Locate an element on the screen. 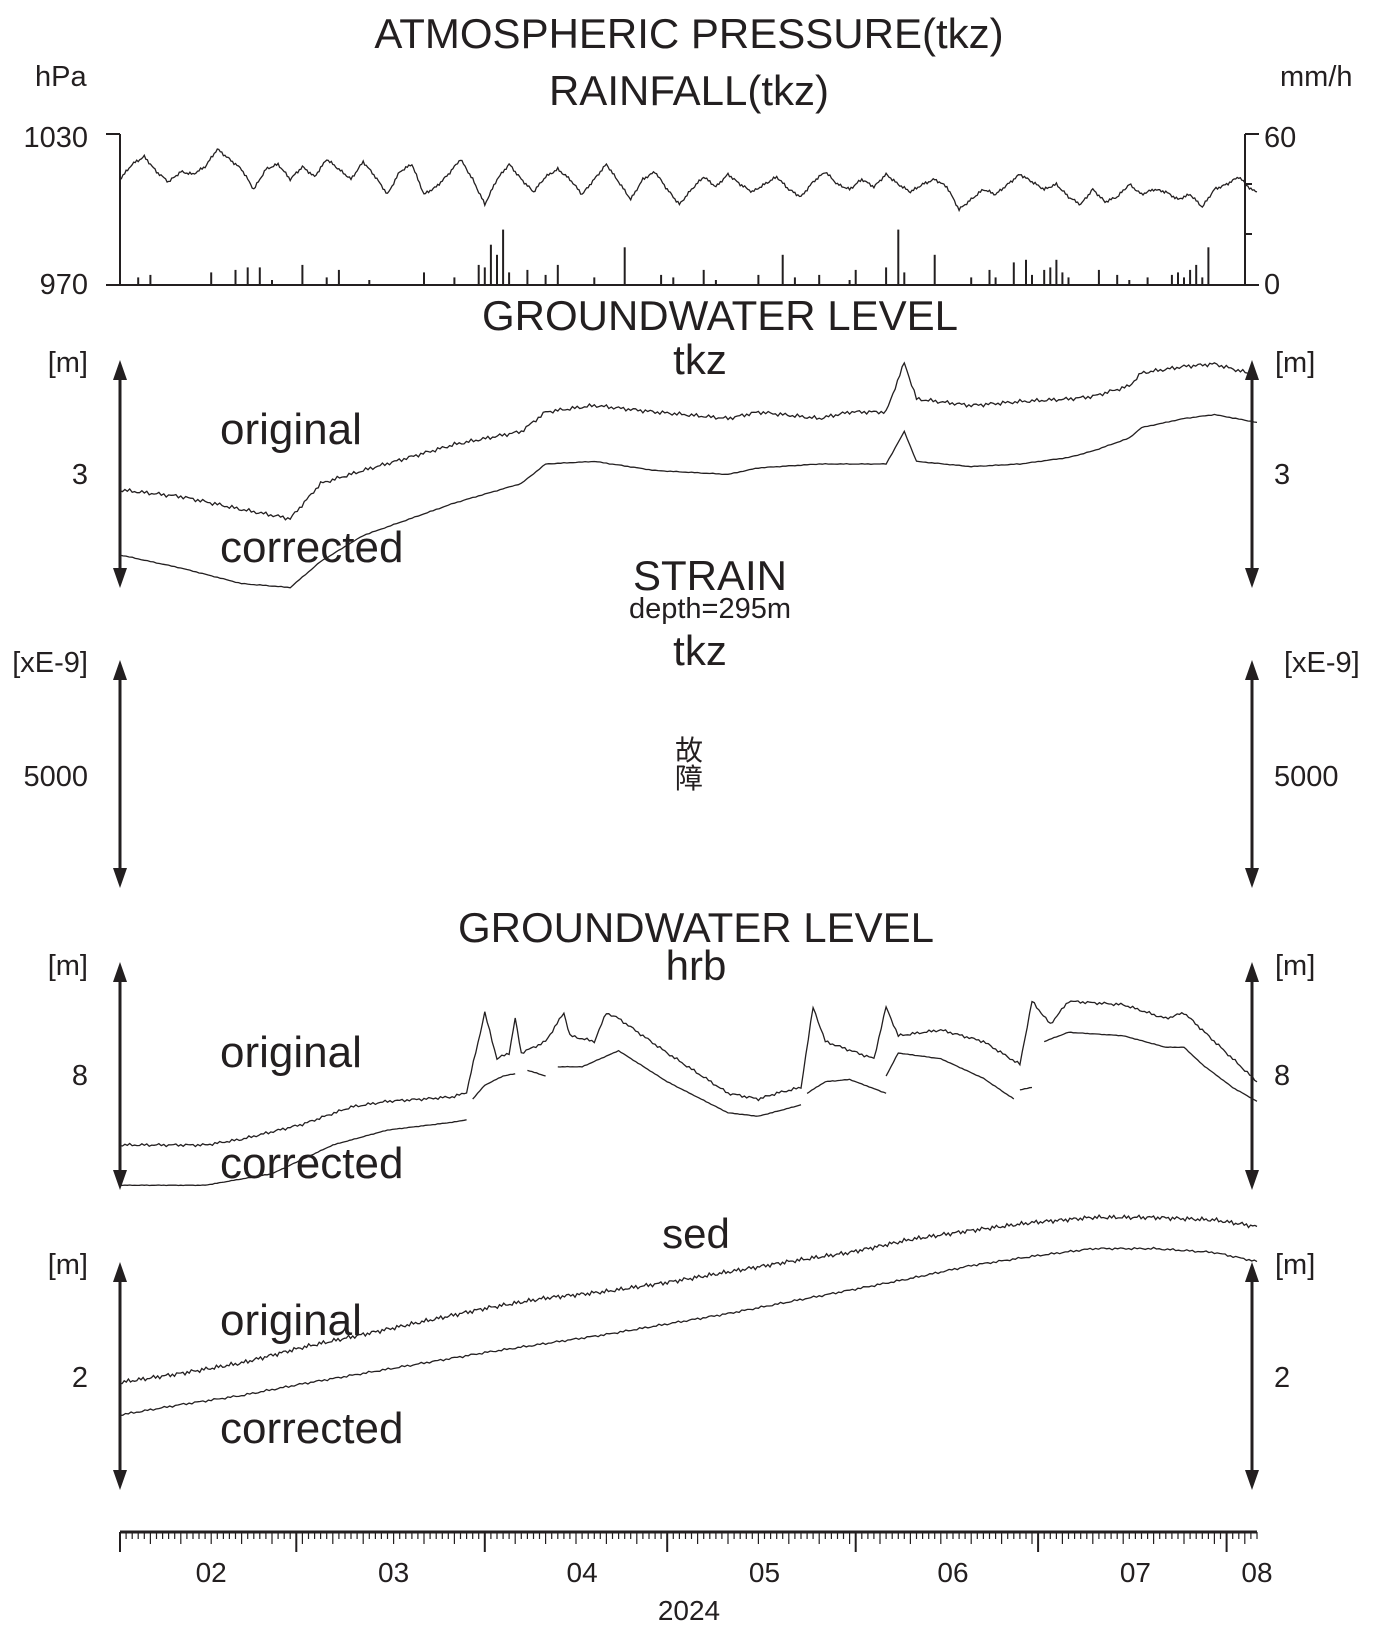 The width and height of the screenshot is (1378, 1626). year-label: 2024 is located at coordinates (689, 1610).